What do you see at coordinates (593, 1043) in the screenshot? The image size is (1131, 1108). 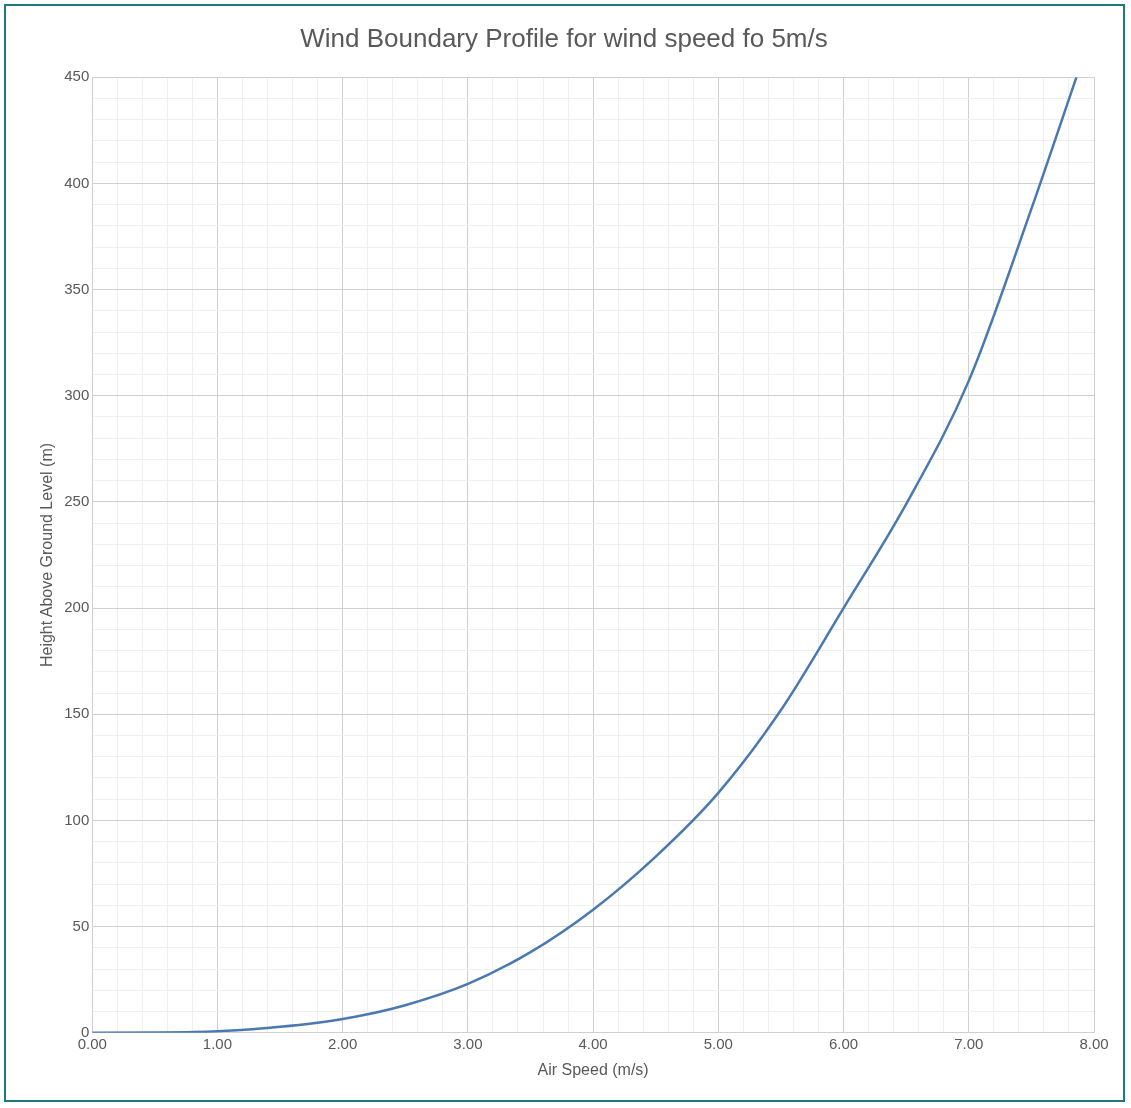 I see `x-tick-label: 4.00` at bounding box center [593, 1043].